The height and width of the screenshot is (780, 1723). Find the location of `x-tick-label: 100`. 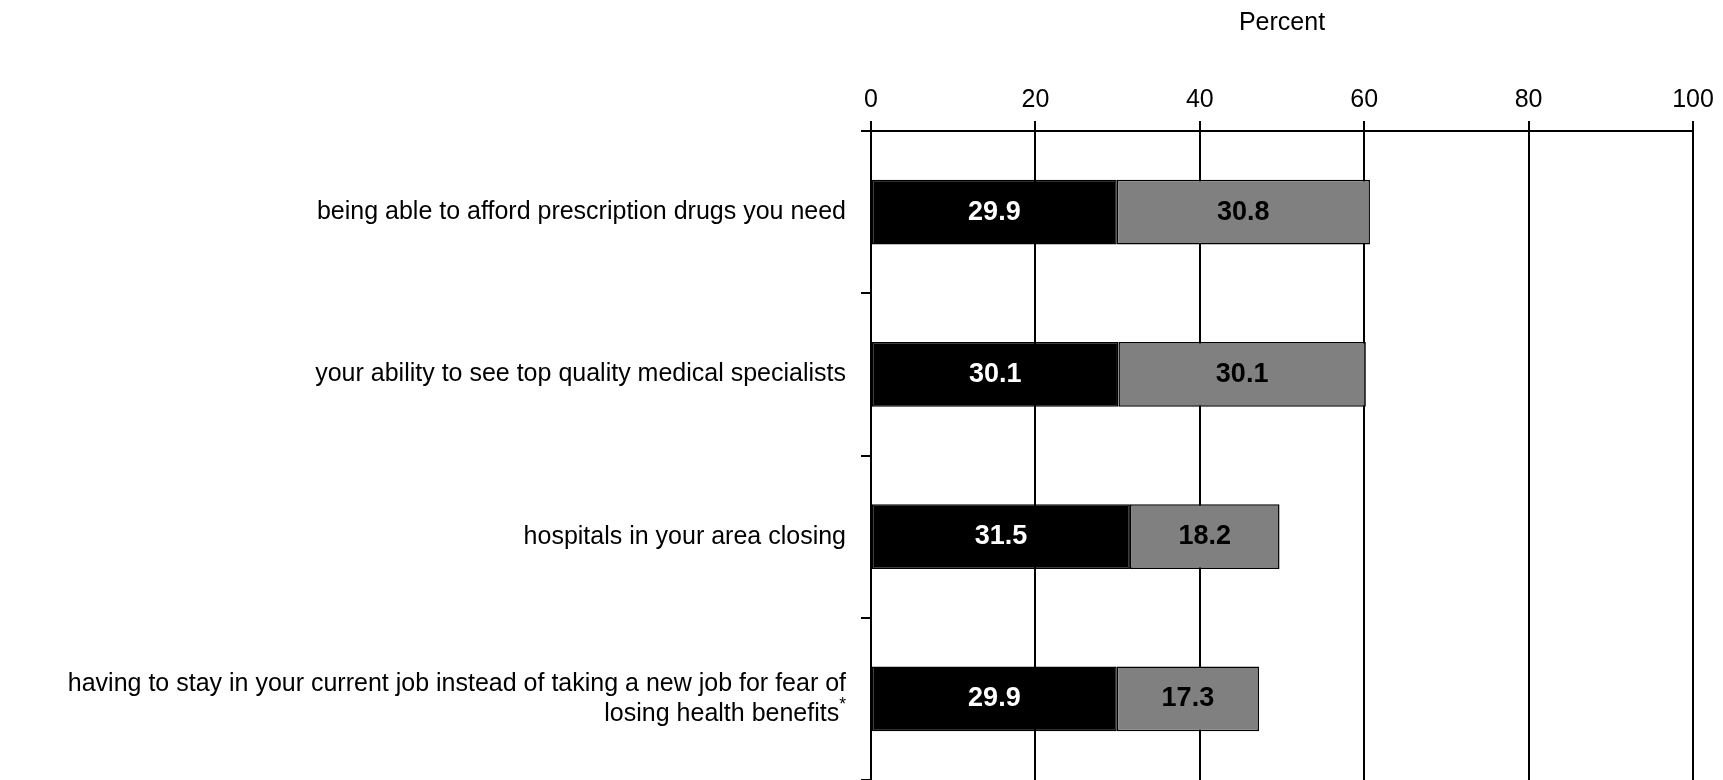

x-tick-label: 100 is located at coordinates (1693, 97).